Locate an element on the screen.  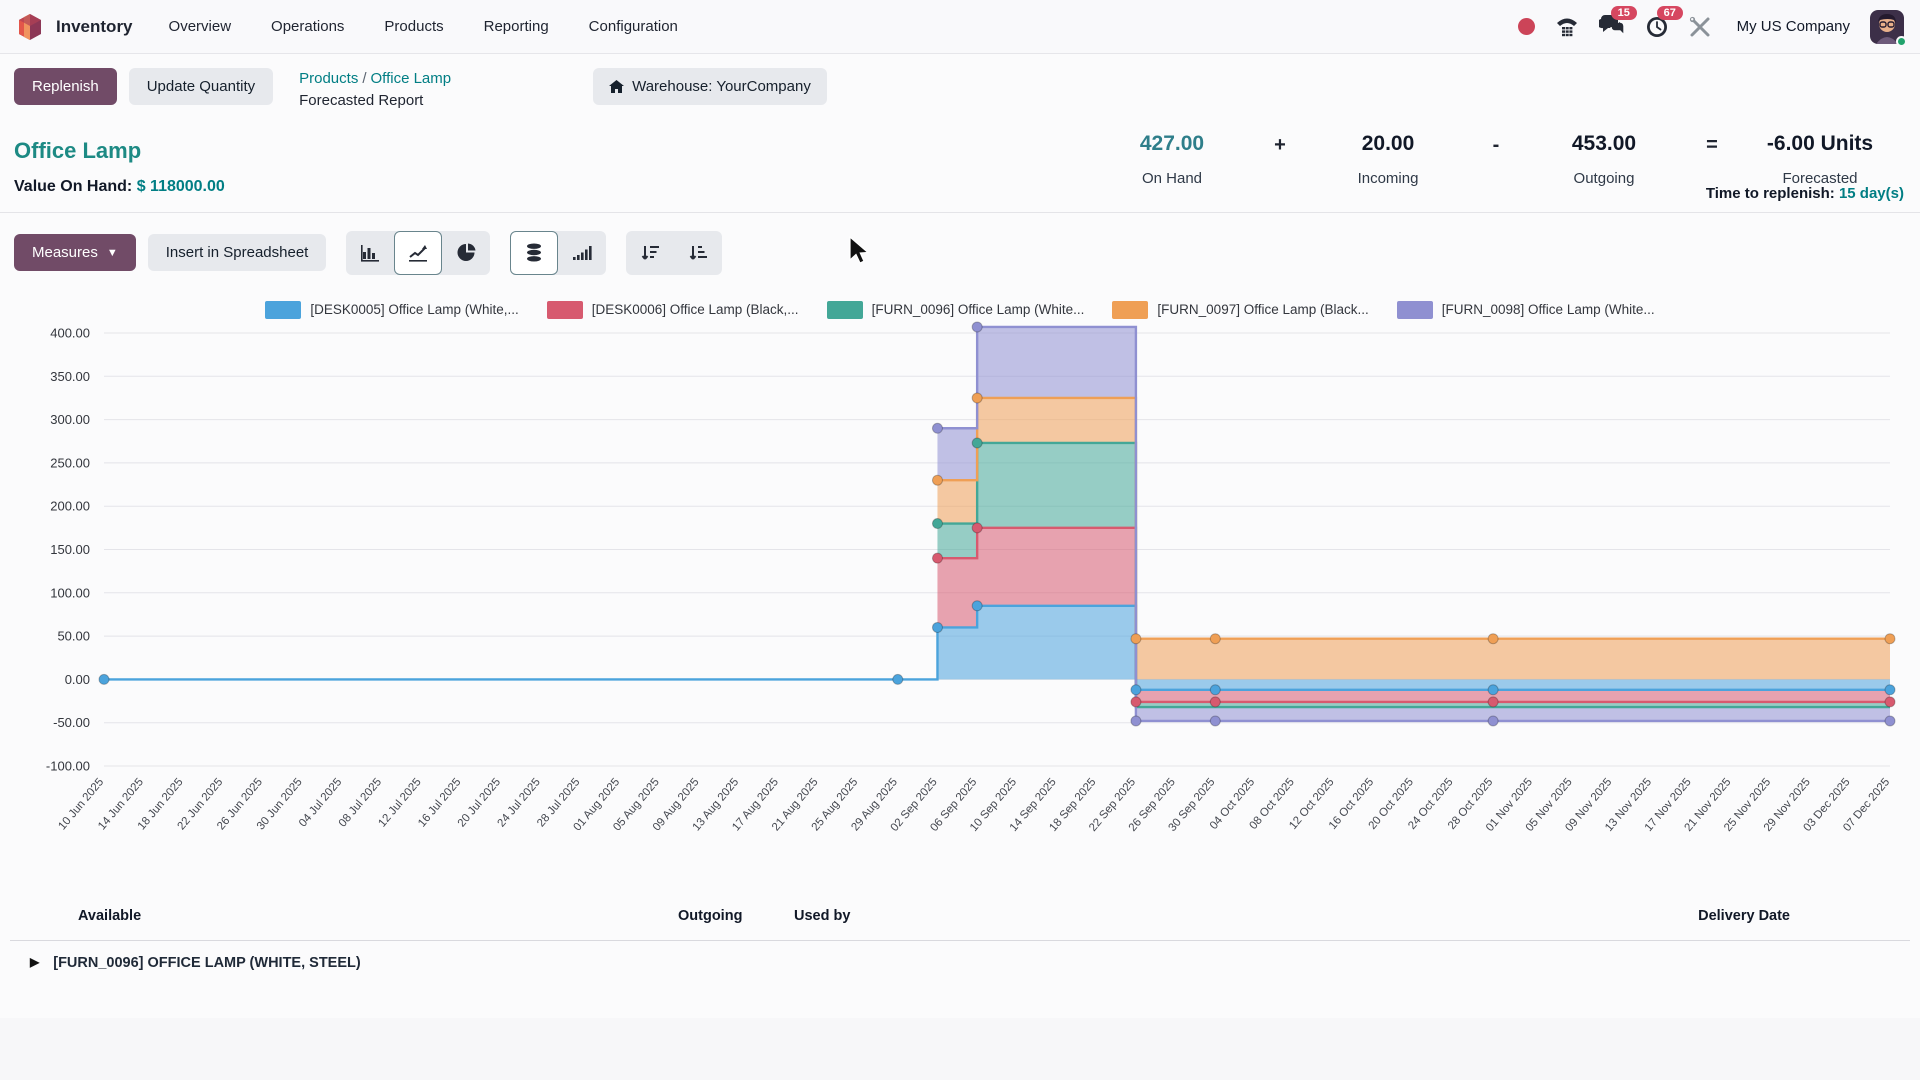
nav-item-reporting: Reporting is located at coordinates (516, 26).